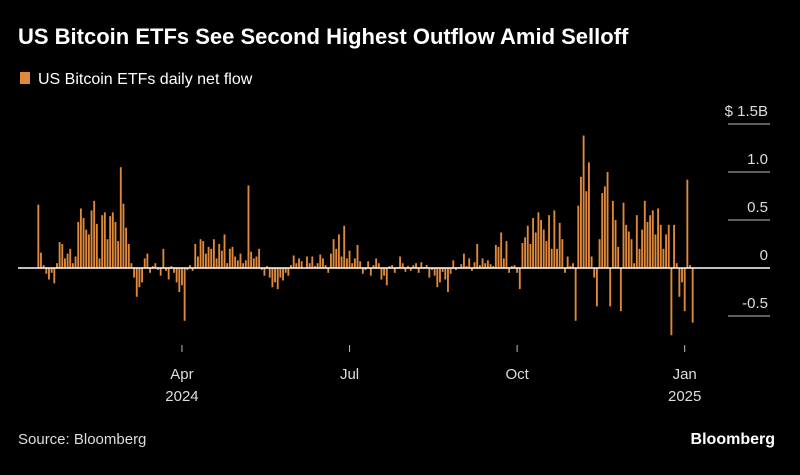 This screenshot has height=475, width=800. Describe the element at coordinates (685, 374) in the screenshot. I see `x-tick-label: Jan` at that location.